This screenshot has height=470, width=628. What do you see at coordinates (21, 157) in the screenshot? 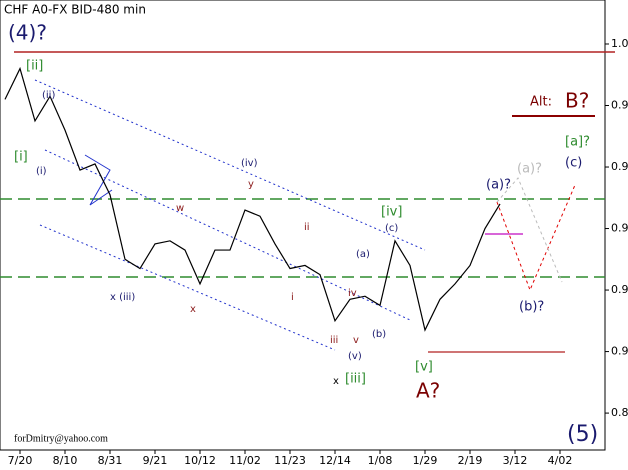
I see `wave-label: [i]` at bounding box center [21, 157].